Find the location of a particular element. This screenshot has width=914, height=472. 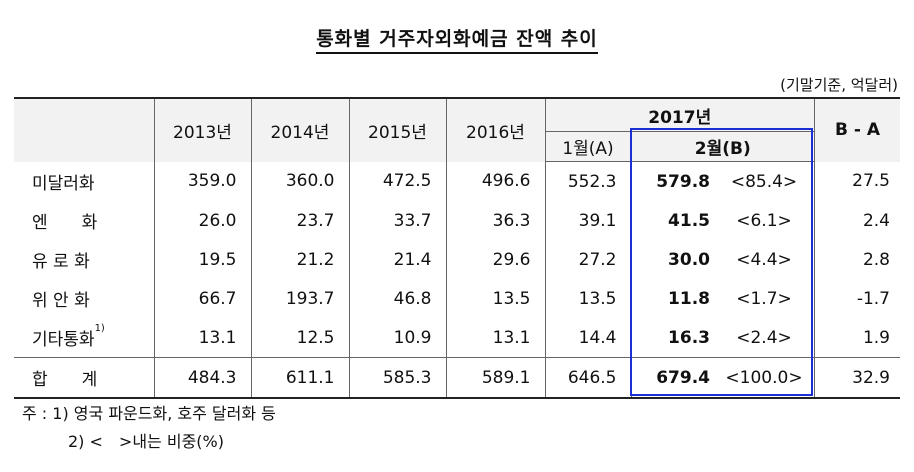

cell-feb: 30.0 is located at coordinates (689, 259).